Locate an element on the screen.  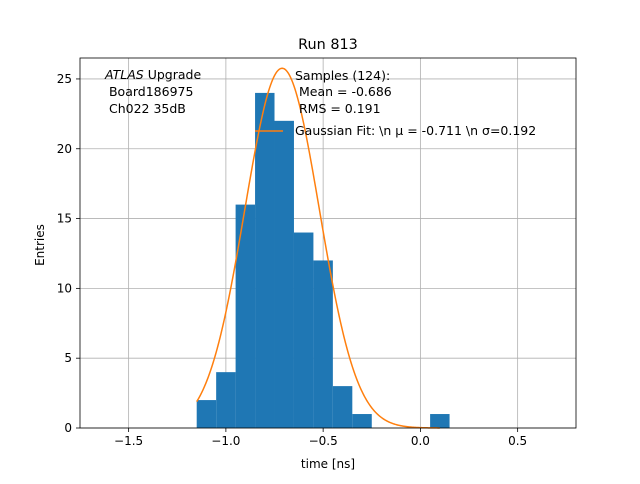
legend: Gaussian Fit: \n μ = -0.711 \n σ=0.192 is located at coordinates (395, 130).